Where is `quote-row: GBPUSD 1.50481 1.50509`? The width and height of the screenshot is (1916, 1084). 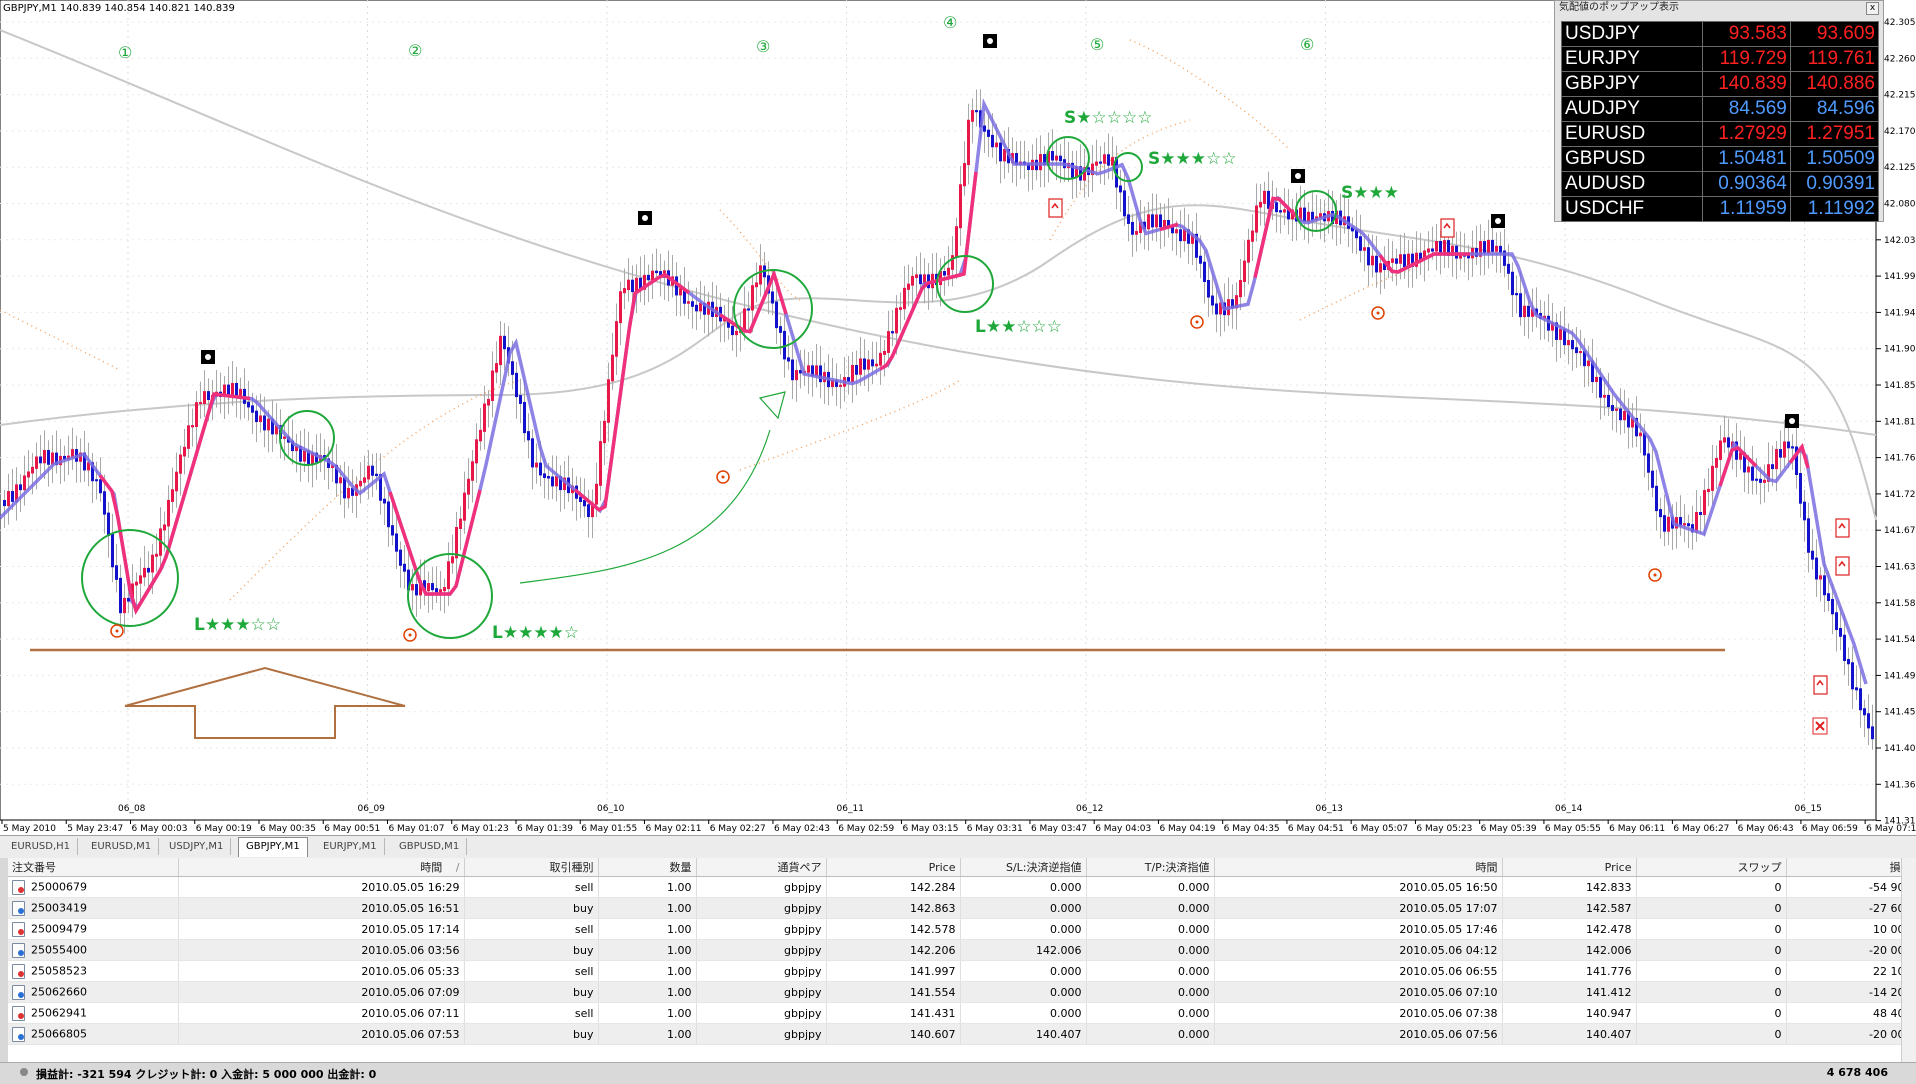 quote-row: GBPUSD 1.50481 1.50509 is located at coordinates (1720, 159).